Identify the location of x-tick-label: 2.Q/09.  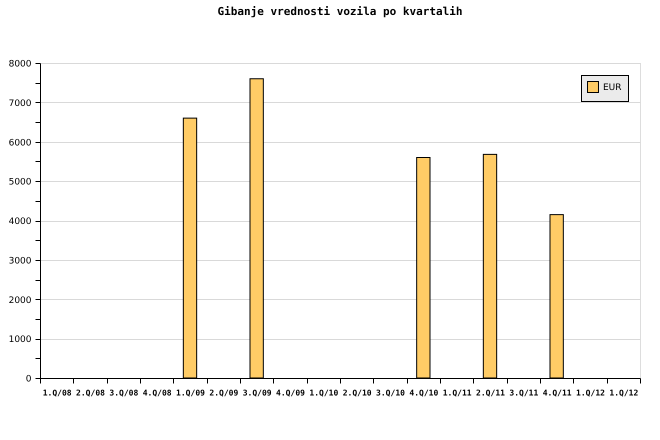
(223, 393).